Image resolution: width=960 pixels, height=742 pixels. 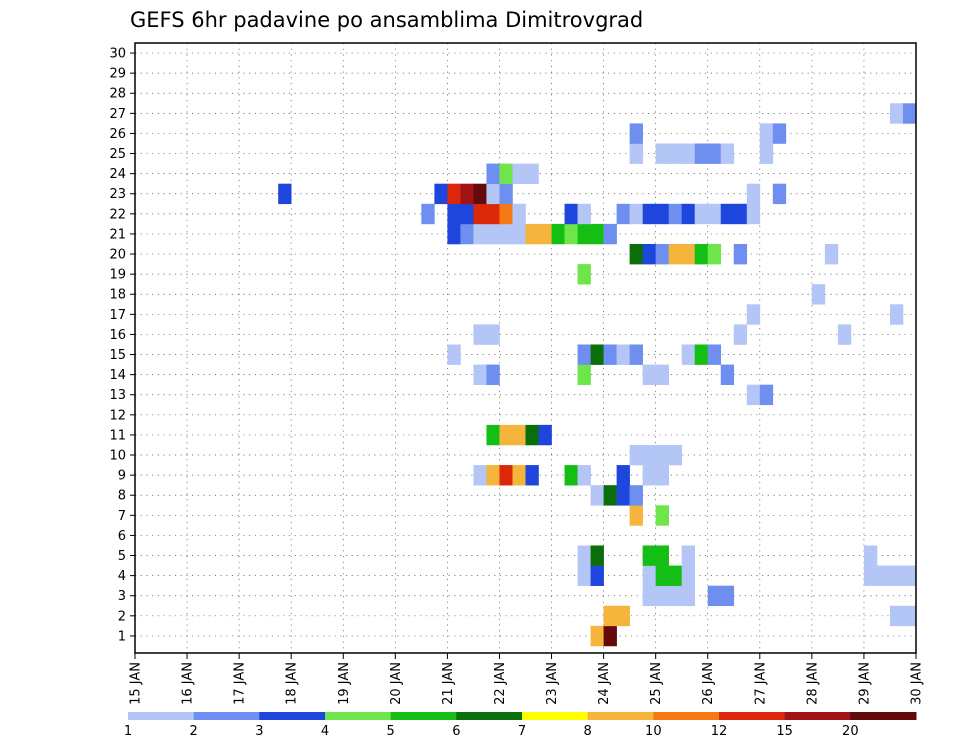 What do you see at coordinates (122, 556) in the screenshot?
I see `y-tick-label: 5` at bounding box center [122, 556].